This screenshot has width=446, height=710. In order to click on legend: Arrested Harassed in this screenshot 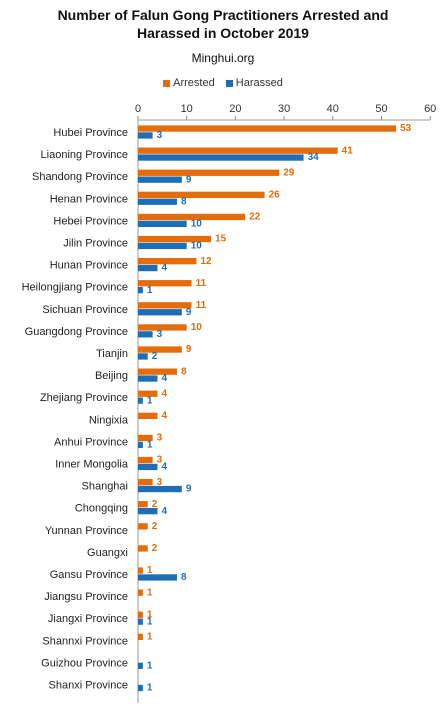, I will do `click(223, 83)`.